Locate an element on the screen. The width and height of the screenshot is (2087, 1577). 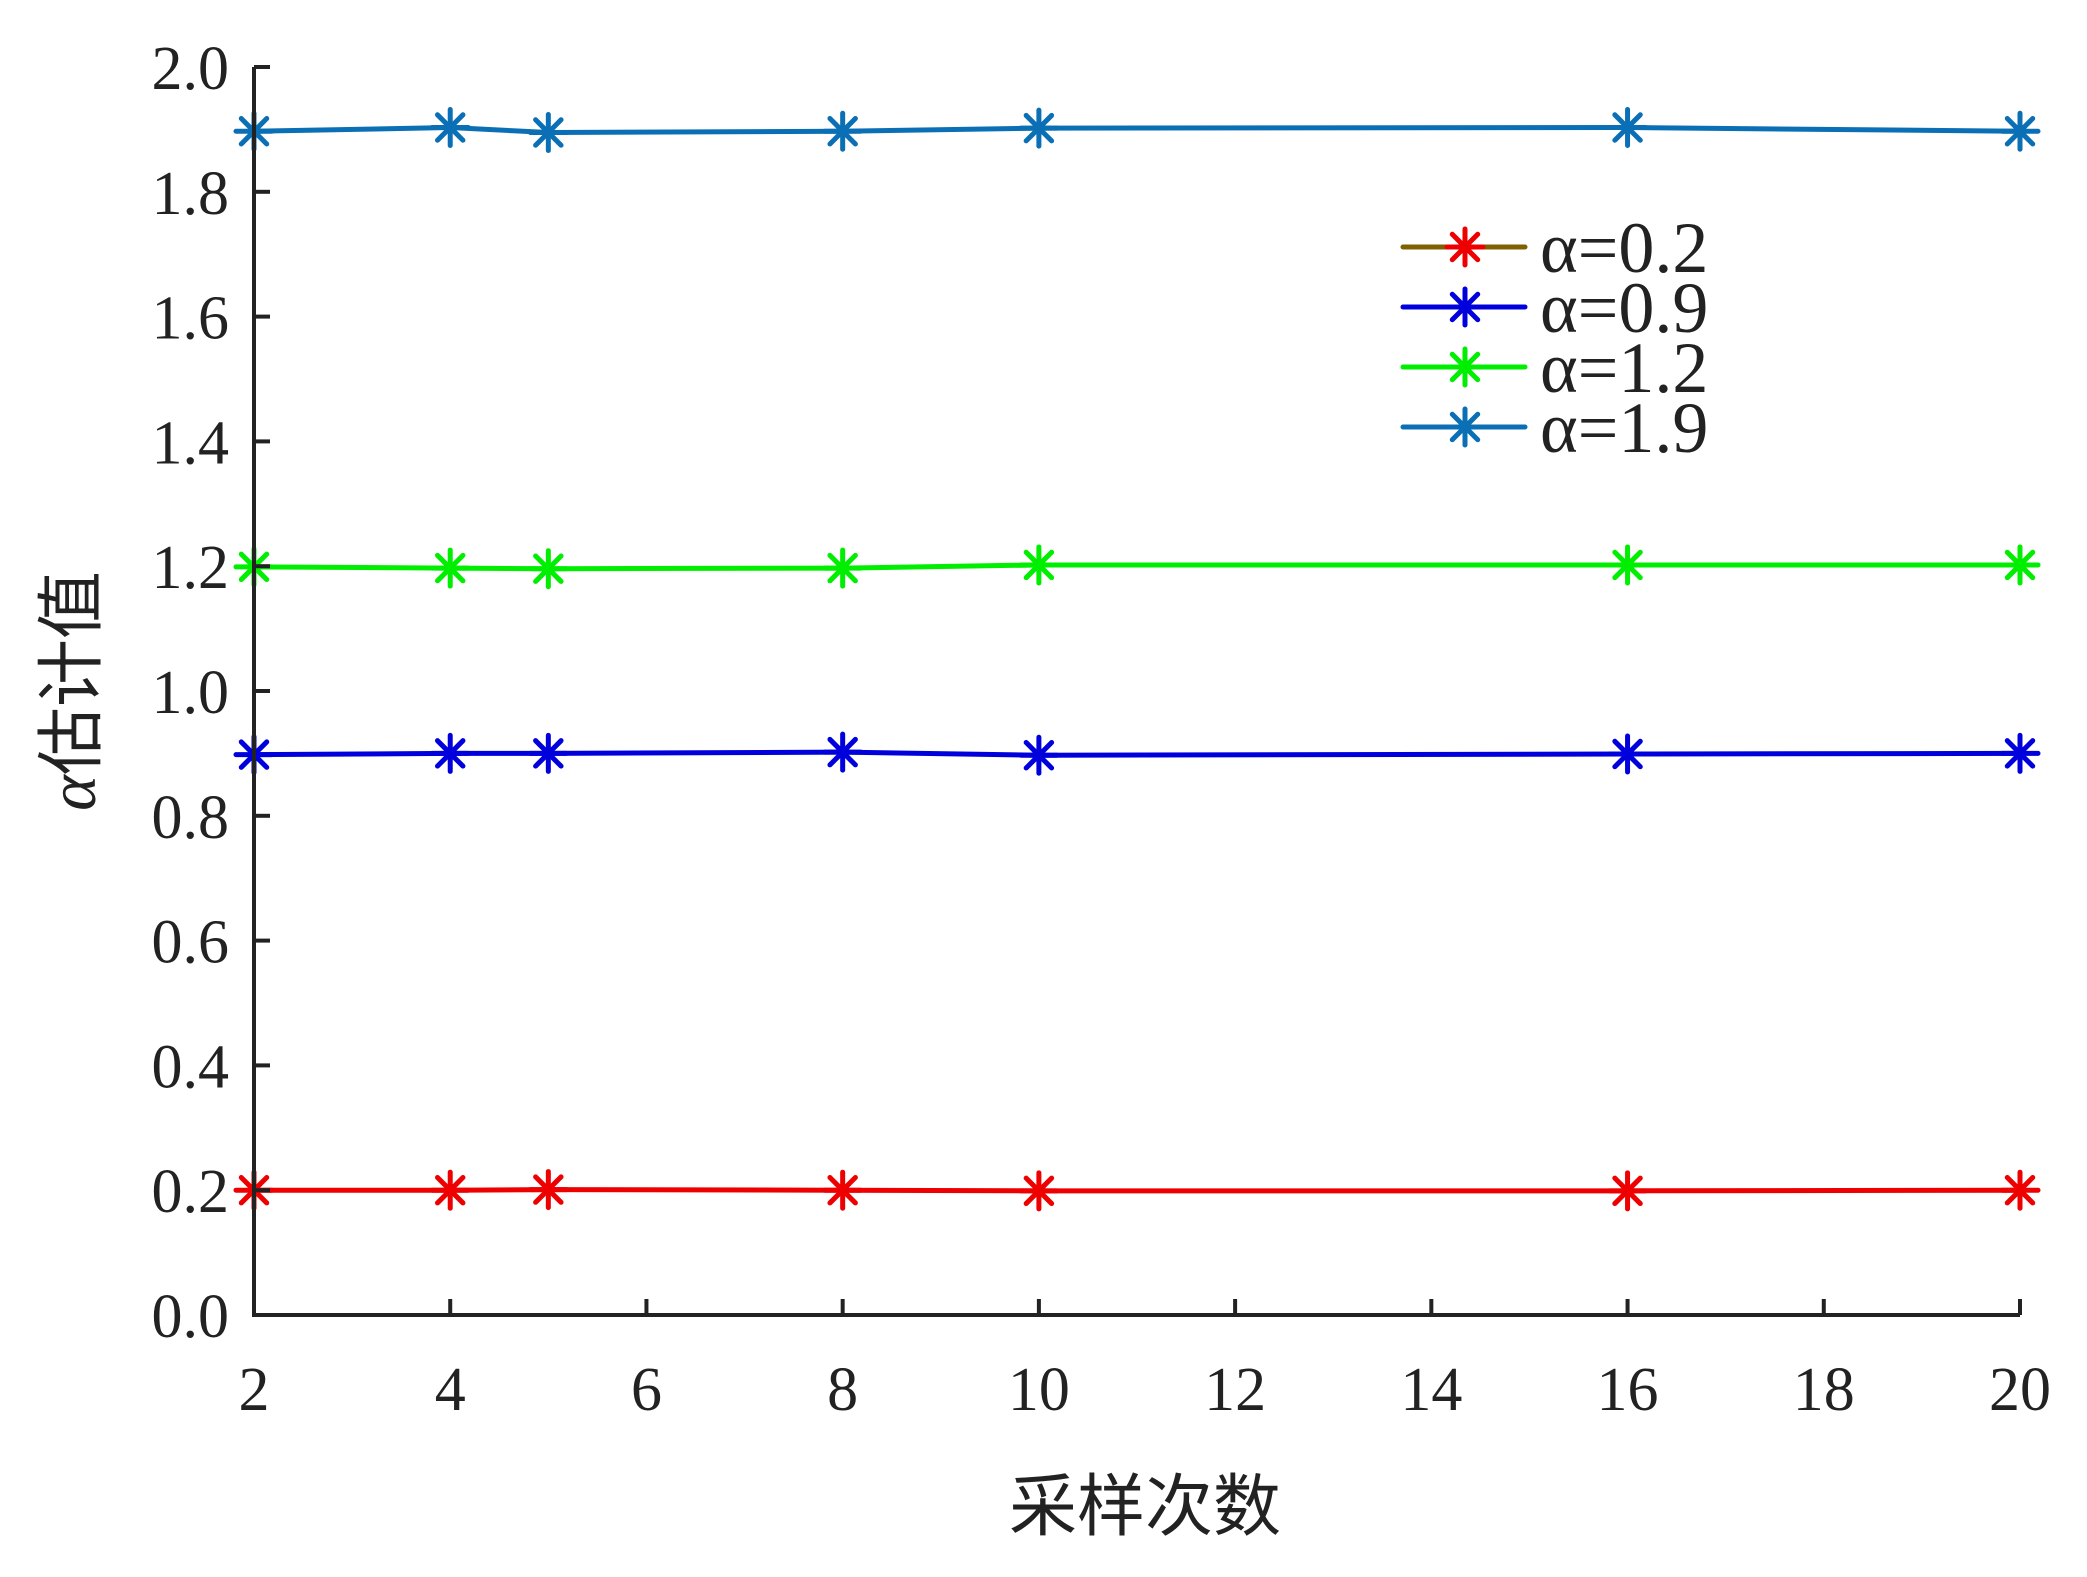
legend-label: α=0.9 is located at coordinates (1624, 308).